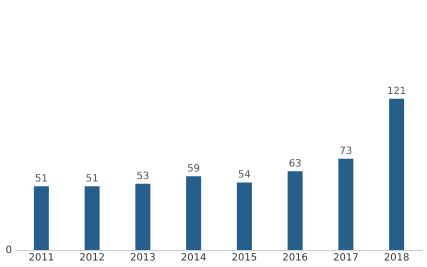 The height and width of the screenshot is (267, 427). I want to click on data-label: 73, so click(346, 151).